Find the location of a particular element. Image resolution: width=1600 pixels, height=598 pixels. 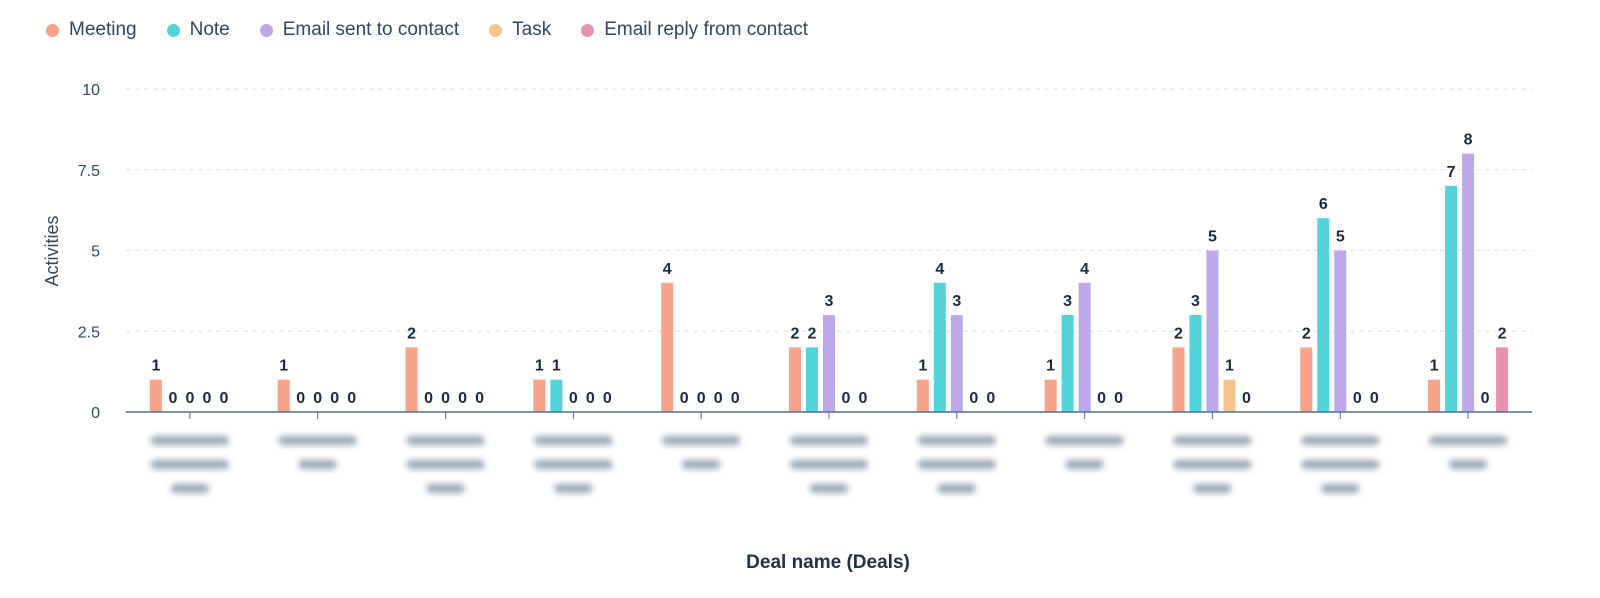

x-axis-title: Deal name (Deals) is located at coordinates (828, 562).